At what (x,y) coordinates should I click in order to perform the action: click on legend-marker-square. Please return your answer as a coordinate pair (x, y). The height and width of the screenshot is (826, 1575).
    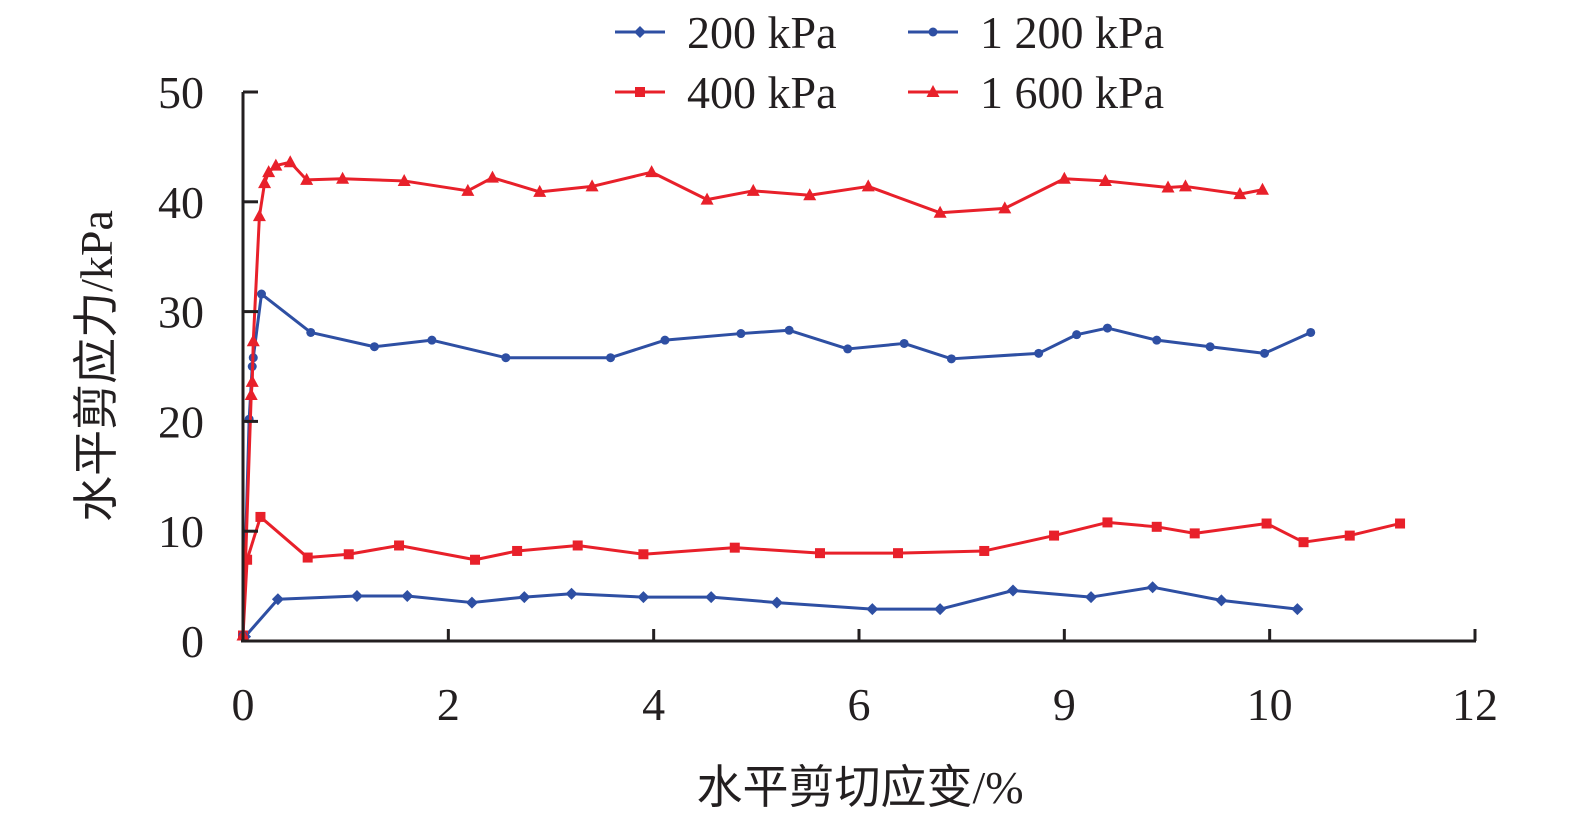
    Looking at the image, I should click on (640, 92).